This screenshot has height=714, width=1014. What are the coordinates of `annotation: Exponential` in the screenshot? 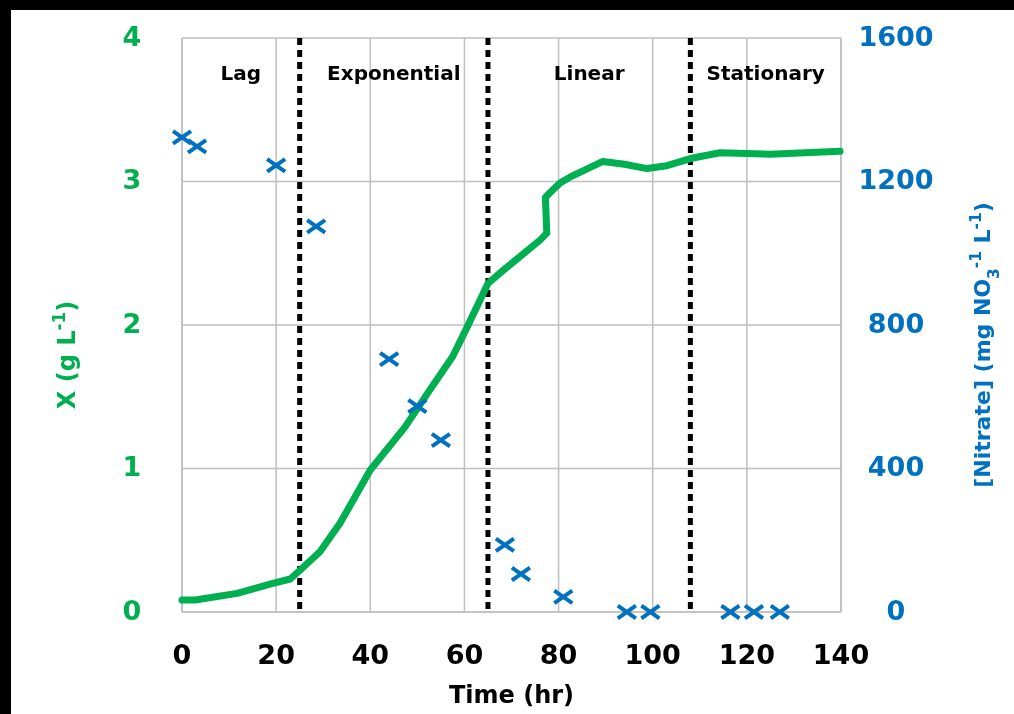 It's located at (394, 72).